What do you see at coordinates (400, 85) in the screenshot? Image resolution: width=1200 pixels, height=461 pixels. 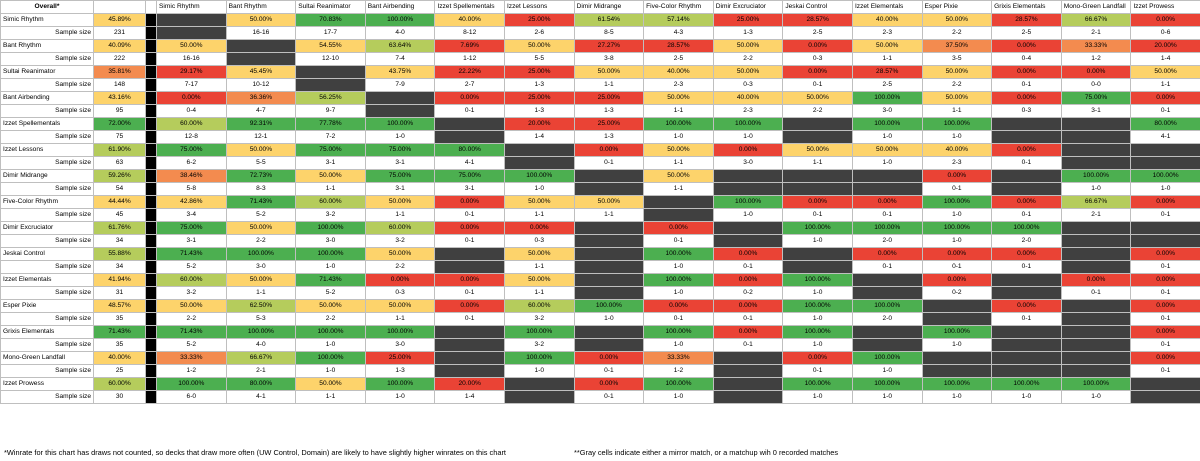 I see `record-cell: 7-9` at bounding box center [400, 85].